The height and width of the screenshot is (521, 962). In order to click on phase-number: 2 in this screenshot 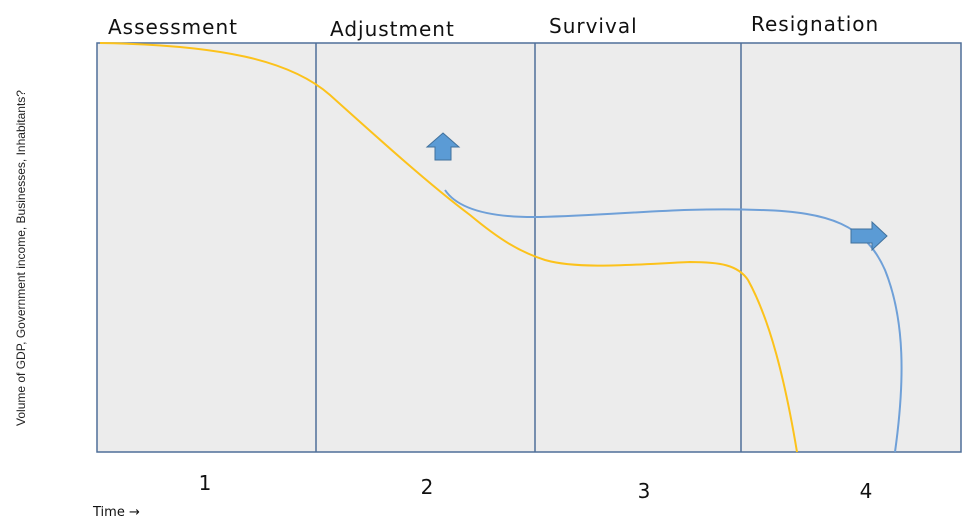, I will do `click(427, 487)`.